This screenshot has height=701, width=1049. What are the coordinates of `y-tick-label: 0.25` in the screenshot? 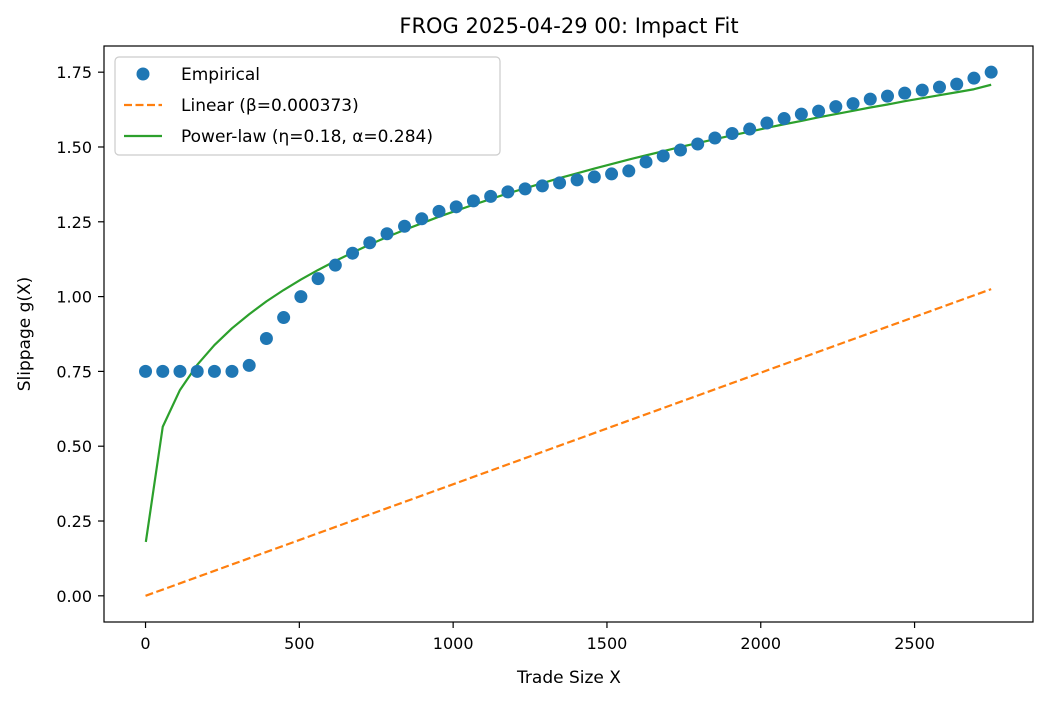 It's located at (74, 521).